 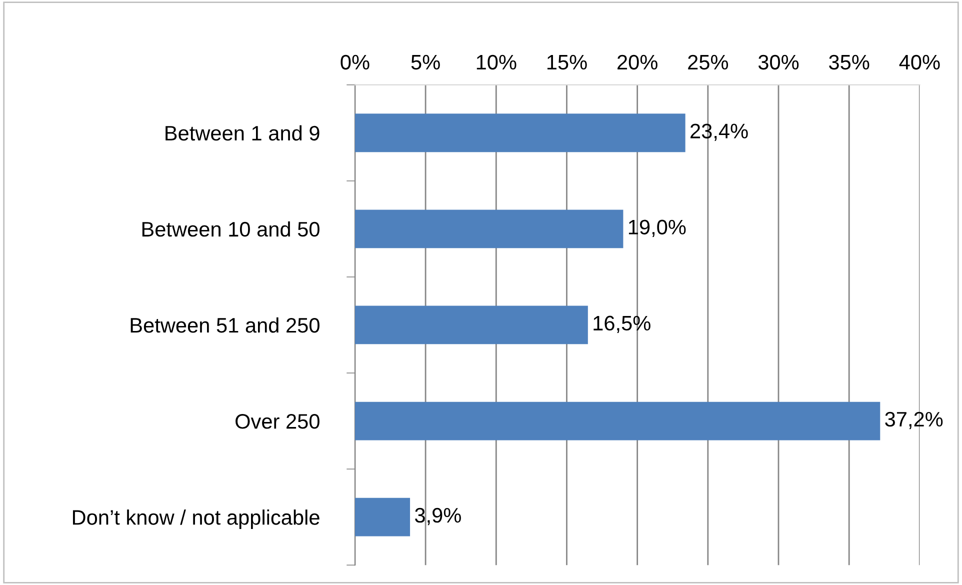 I want to click on x-tick-label: 25%, so click(x=708, y=62).